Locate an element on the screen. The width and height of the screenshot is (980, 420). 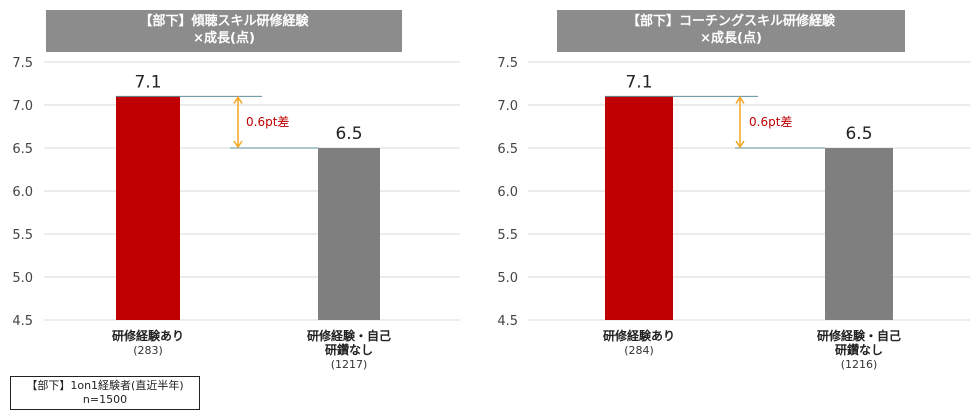
chart-title-line1: 【部下】傾聴スキル研修経験 is located at coordinates (224, 21).